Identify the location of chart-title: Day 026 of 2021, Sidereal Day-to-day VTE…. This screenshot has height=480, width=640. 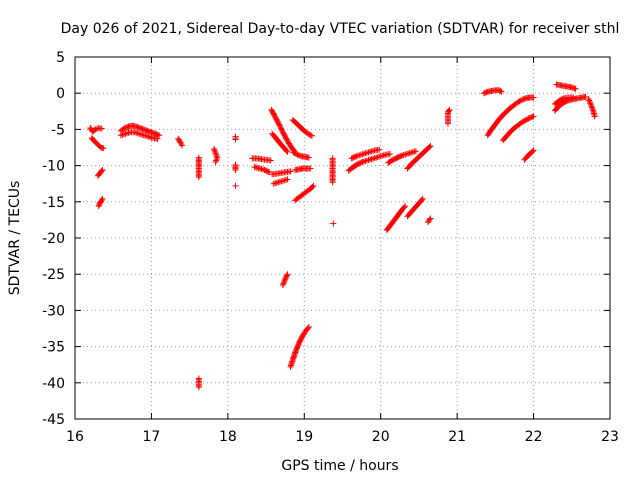
(340, 29).